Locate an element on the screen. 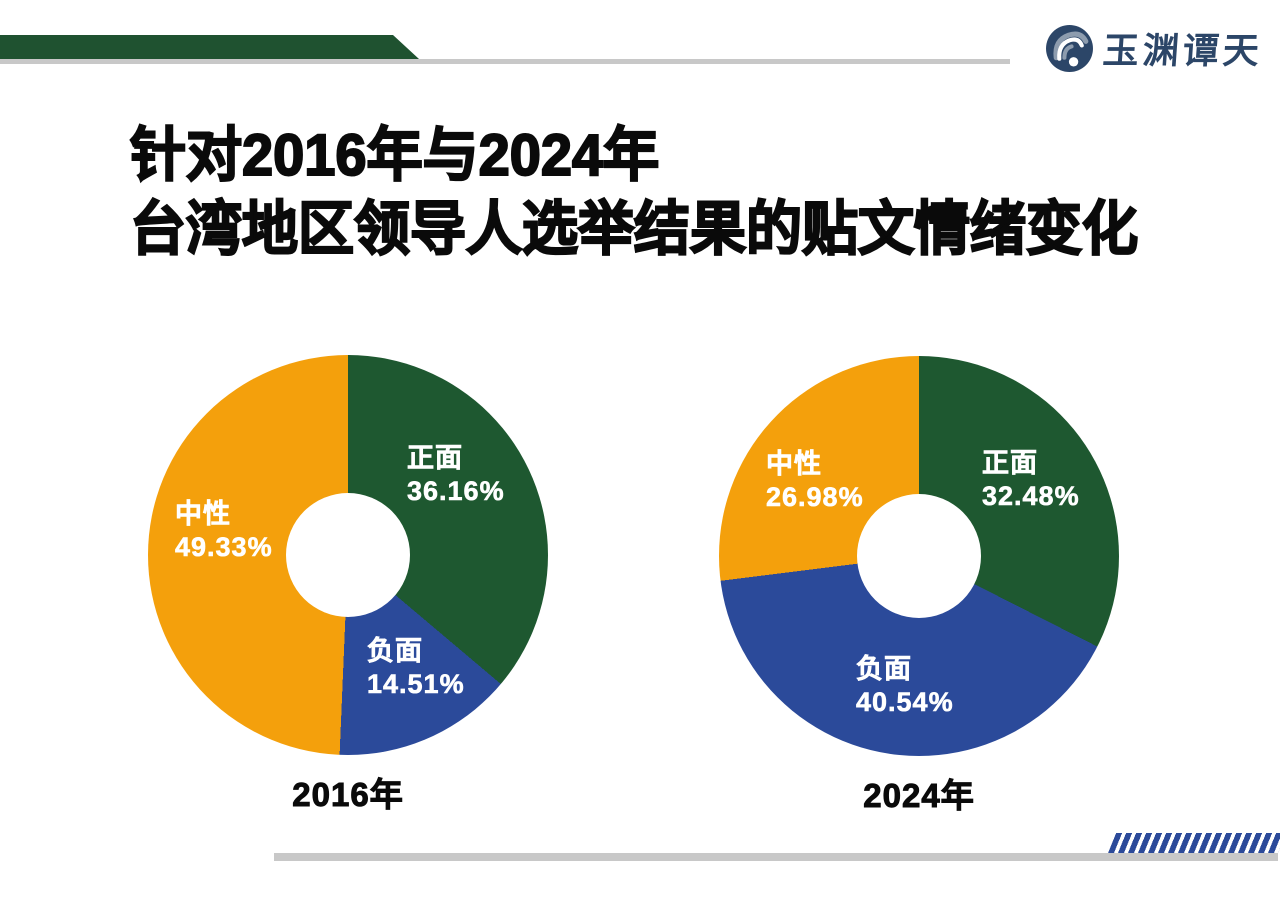 Image resolution: width=1280 pixels, height=904 pixels. wave-logo-icon is located at coordinates (1069, 48).